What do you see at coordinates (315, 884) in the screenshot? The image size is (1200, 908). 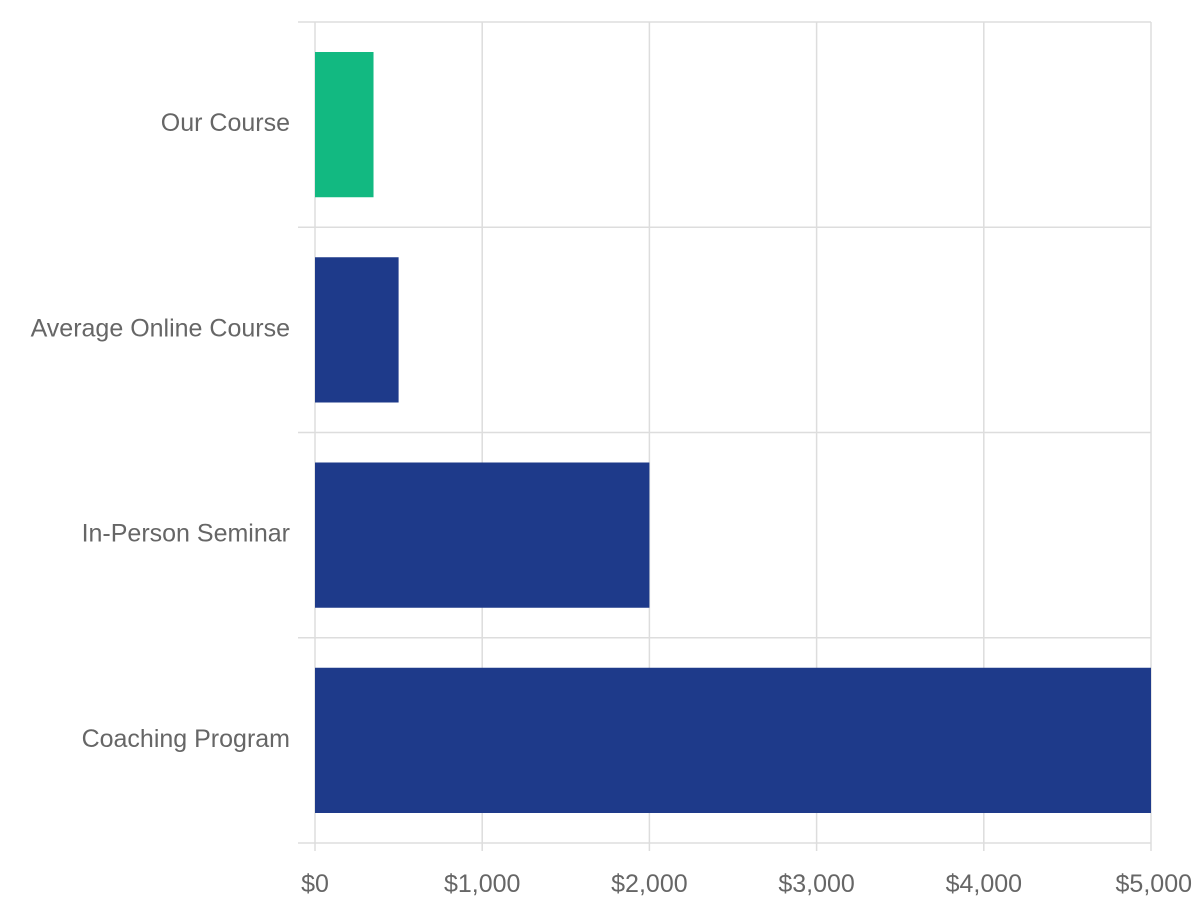 I see `x-tick-label: $0` at bounding box center [315, 884].